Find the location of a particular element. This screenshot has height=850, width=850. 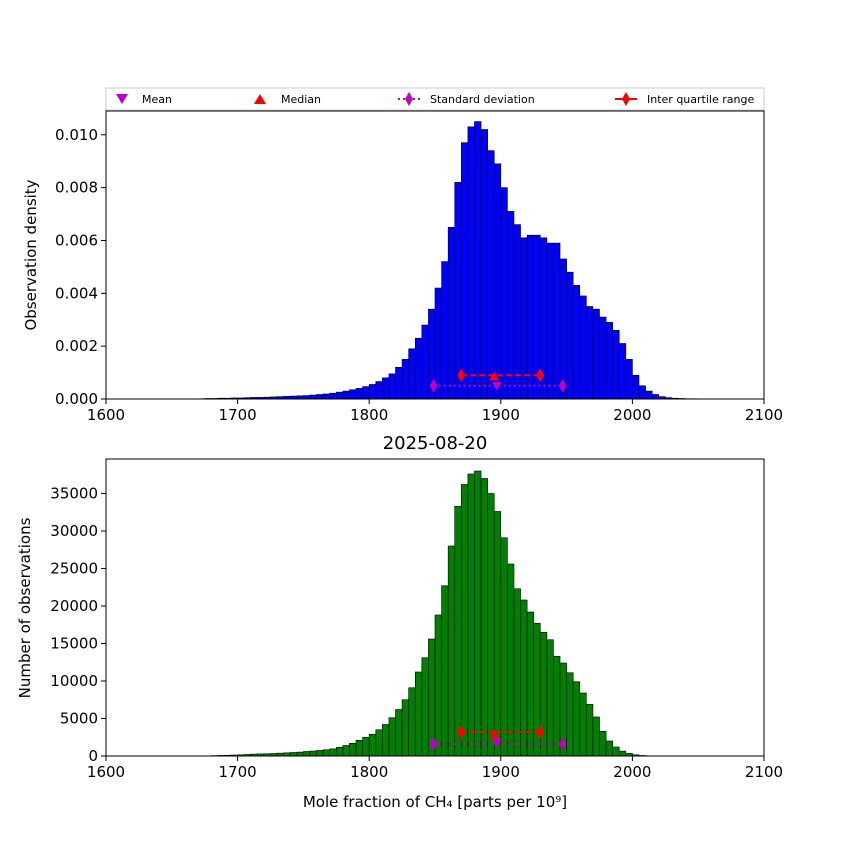

count-x-axis-label: Mole fraction of CH₄ [parts per 10⁹] is located at coordinates (435, 802).